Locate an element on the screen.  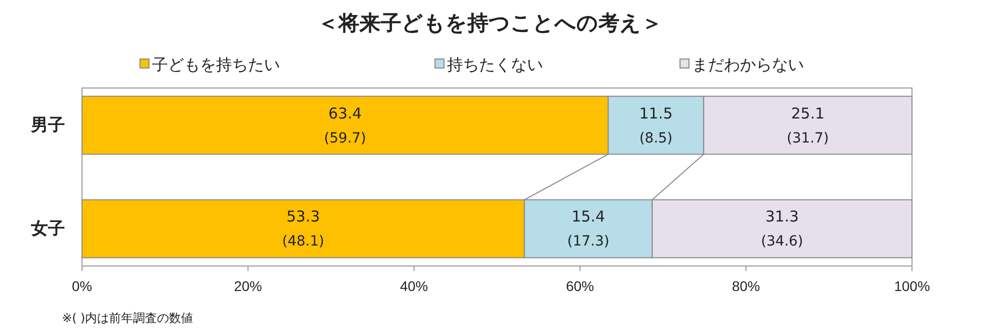
data-label: 11.5 (8.5) is located at coordinates (656, 125).